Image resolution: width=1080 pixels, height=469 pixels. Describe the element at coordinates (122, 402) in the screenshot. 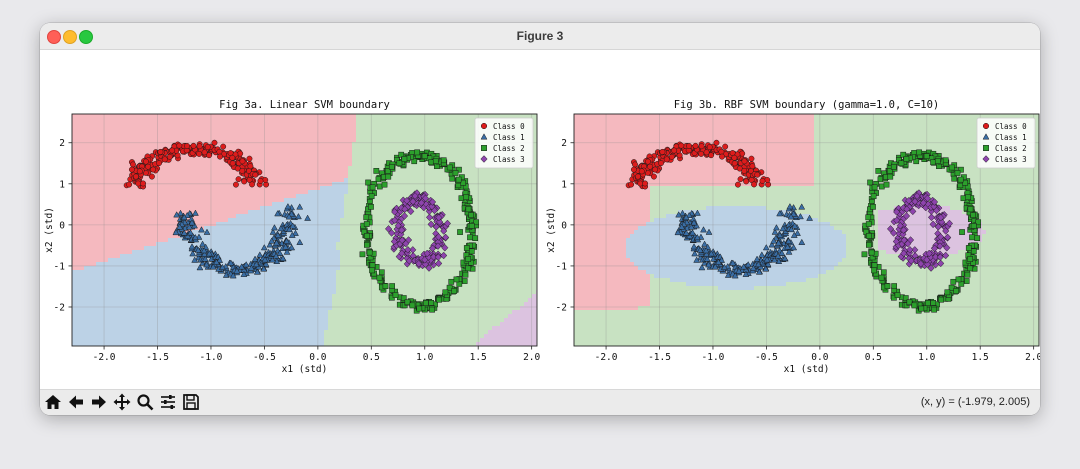

I see `pan-icon` at that location.